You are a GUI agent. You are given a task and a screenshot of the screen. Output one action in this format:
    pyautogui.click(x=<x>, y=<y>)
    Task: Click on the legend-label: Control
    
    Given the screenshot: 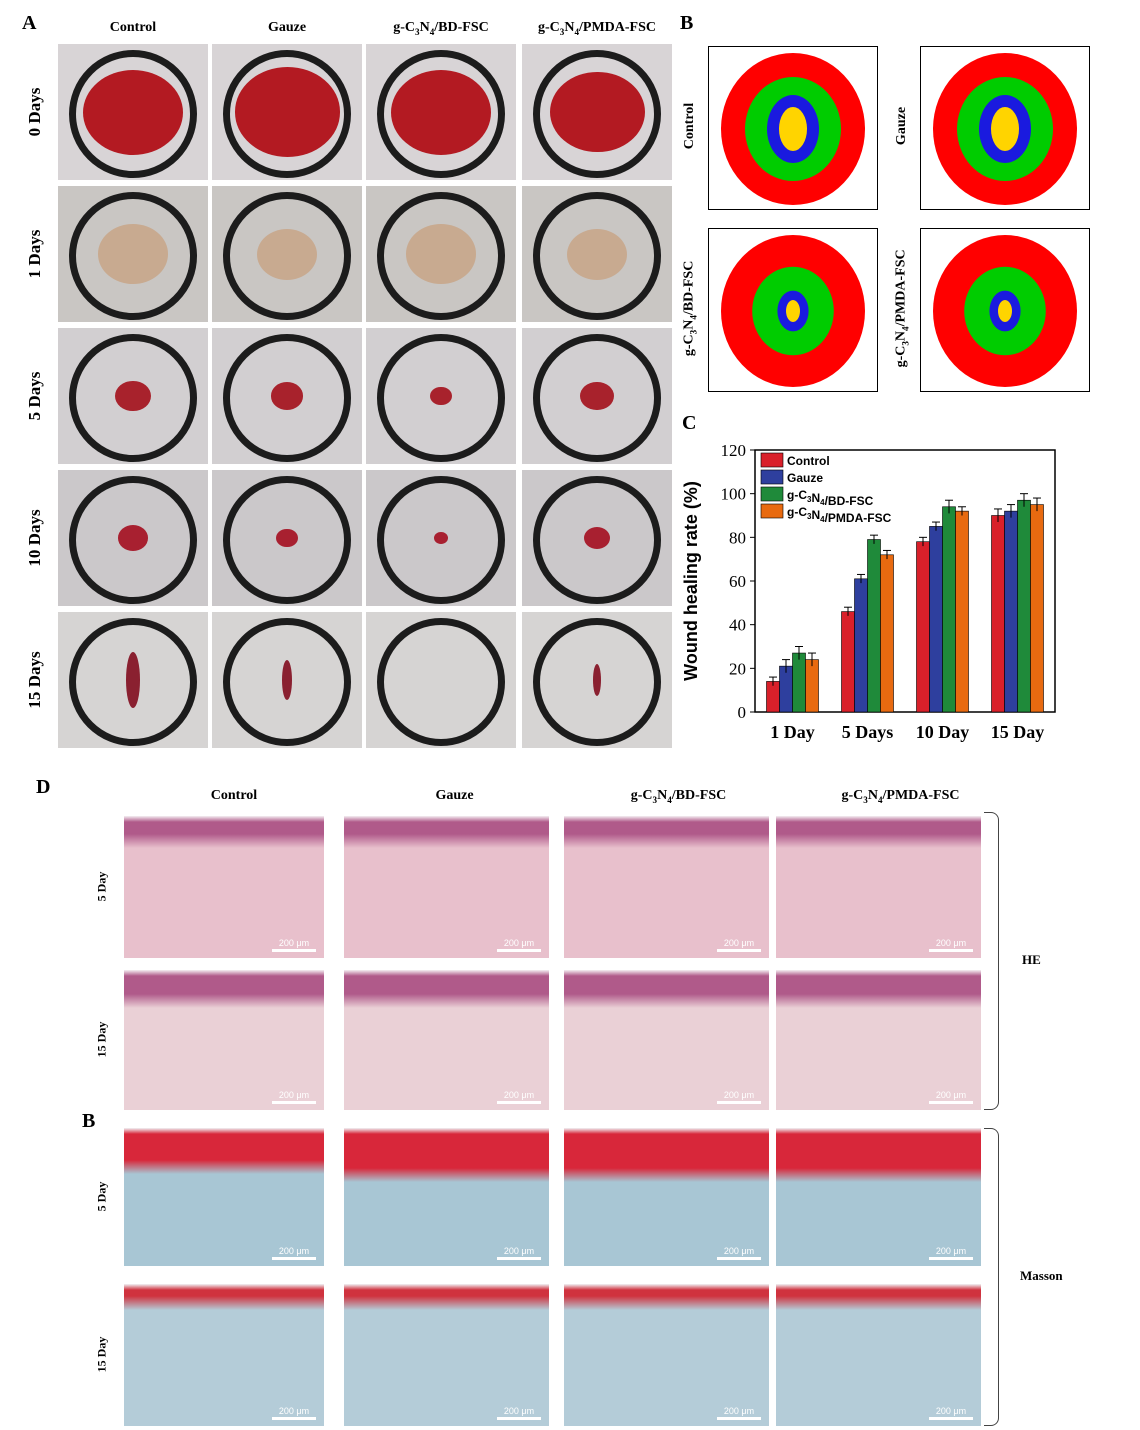 What is the action you would take?
    pyautogui.click(x=808, y=461)
    